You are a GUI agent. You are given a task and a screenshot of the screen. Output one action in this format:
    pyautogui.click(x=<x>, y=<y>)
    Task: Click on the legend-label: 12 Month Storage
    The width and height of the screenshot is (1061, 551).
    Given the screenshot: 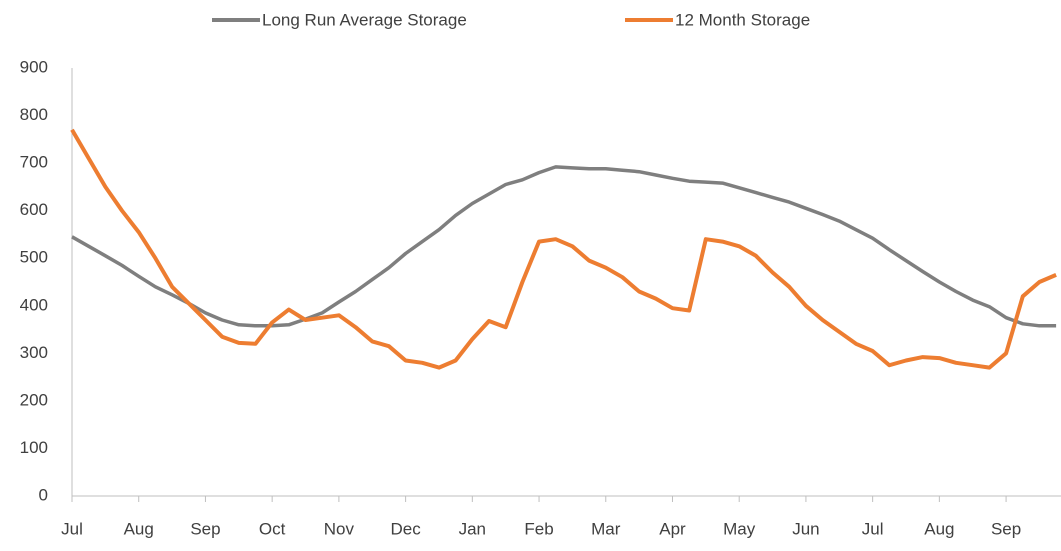 What is the action you would take?
    pyautogui.click(x=742, y=19)
    